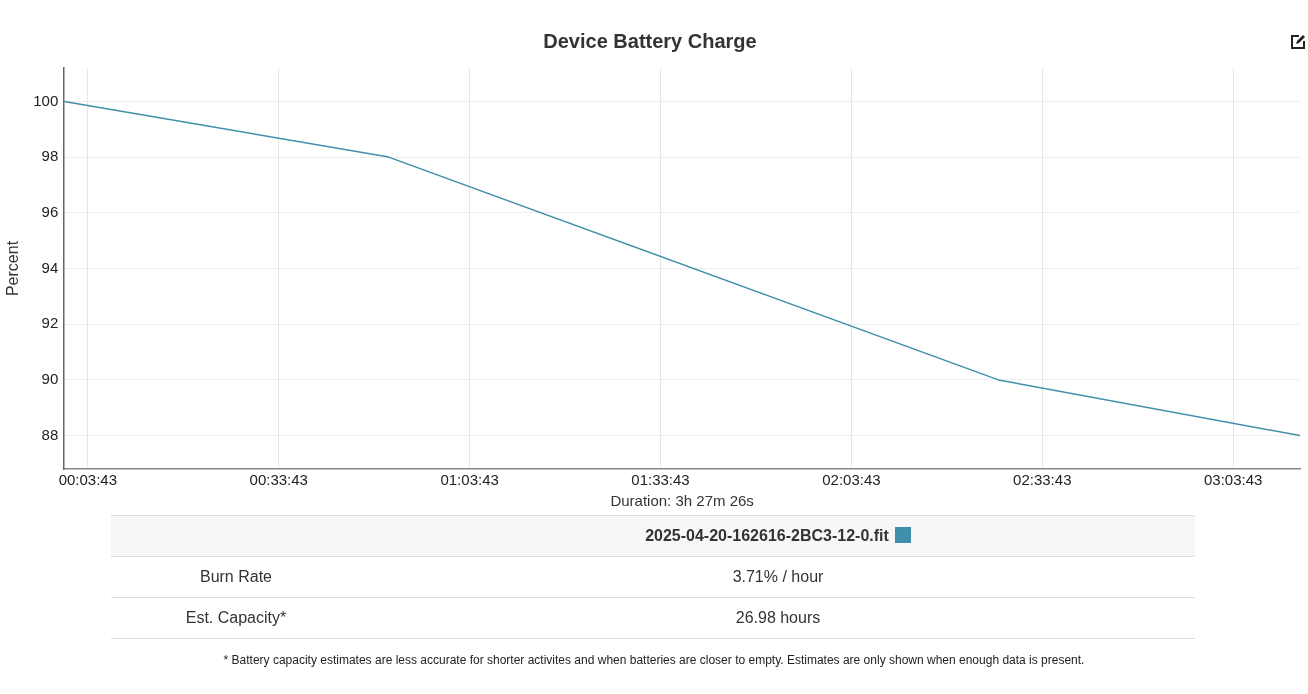  Describe the element at coordinates (469, 480) in the screenshot. I see `x-tick-label: 01:03:43` at that location.